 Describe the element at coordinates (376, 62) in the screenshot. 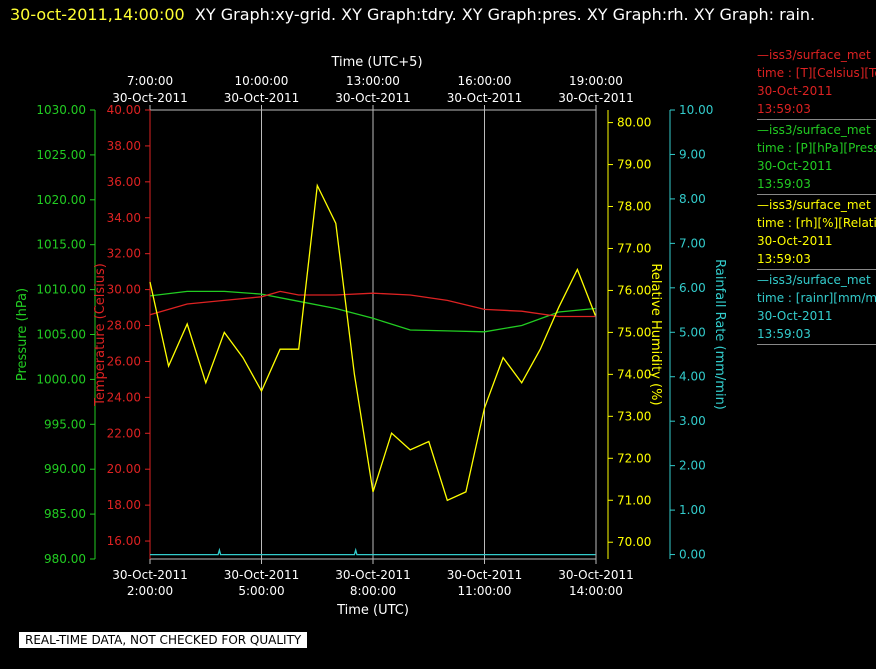

I see `top-axis-label: Time (UTC+5)` at that location.